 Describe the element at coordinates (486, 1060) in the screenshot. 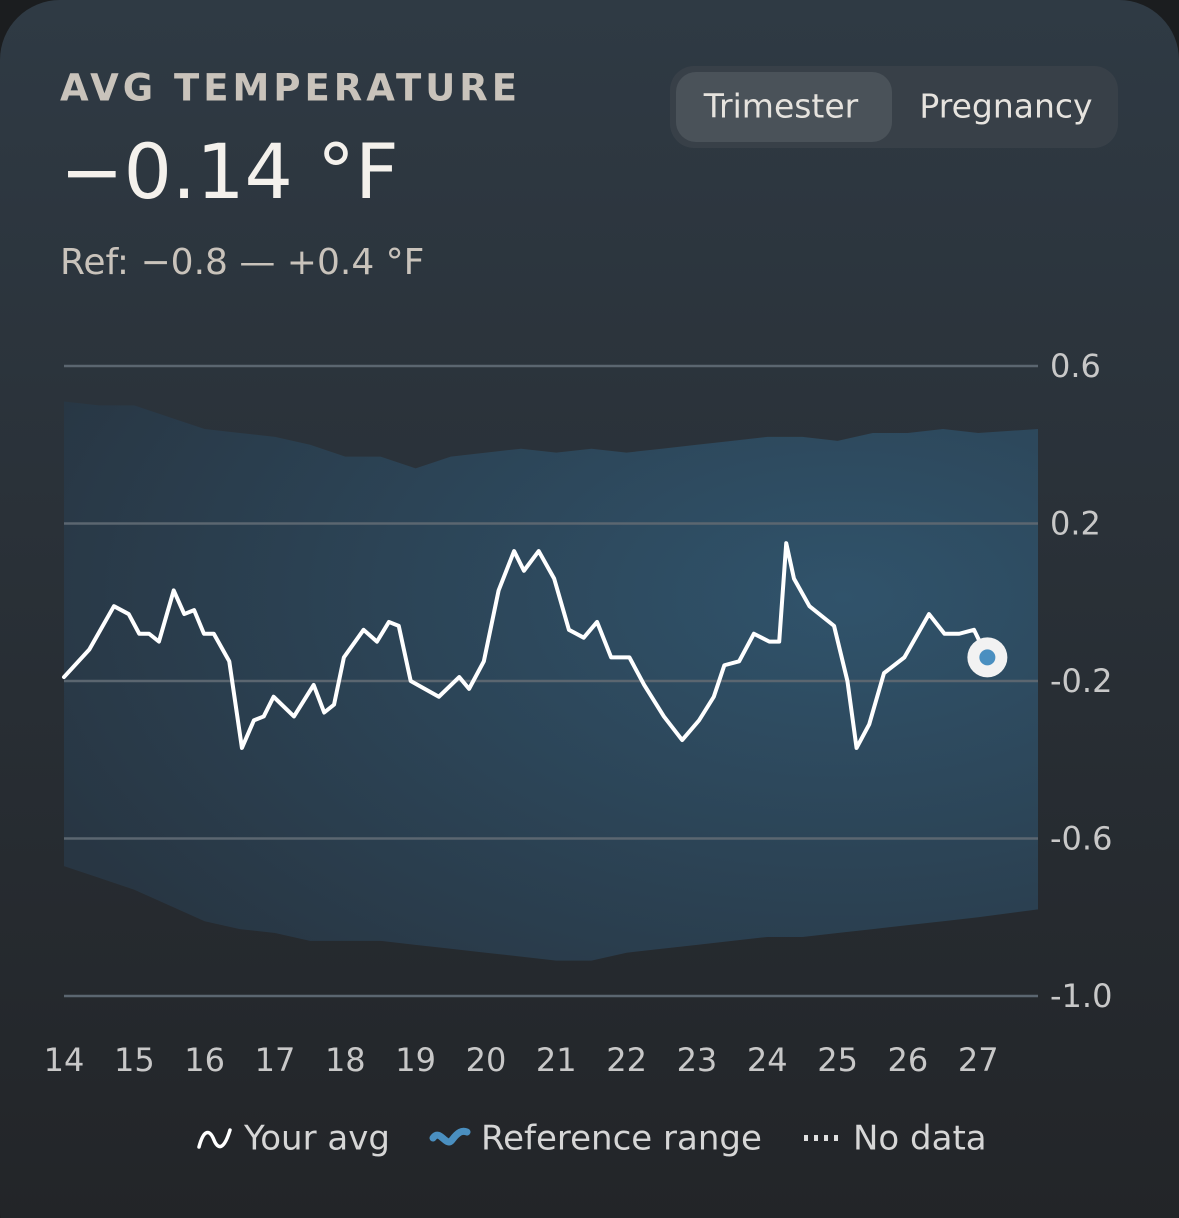

I see `x-tick-label: 20` at that location.